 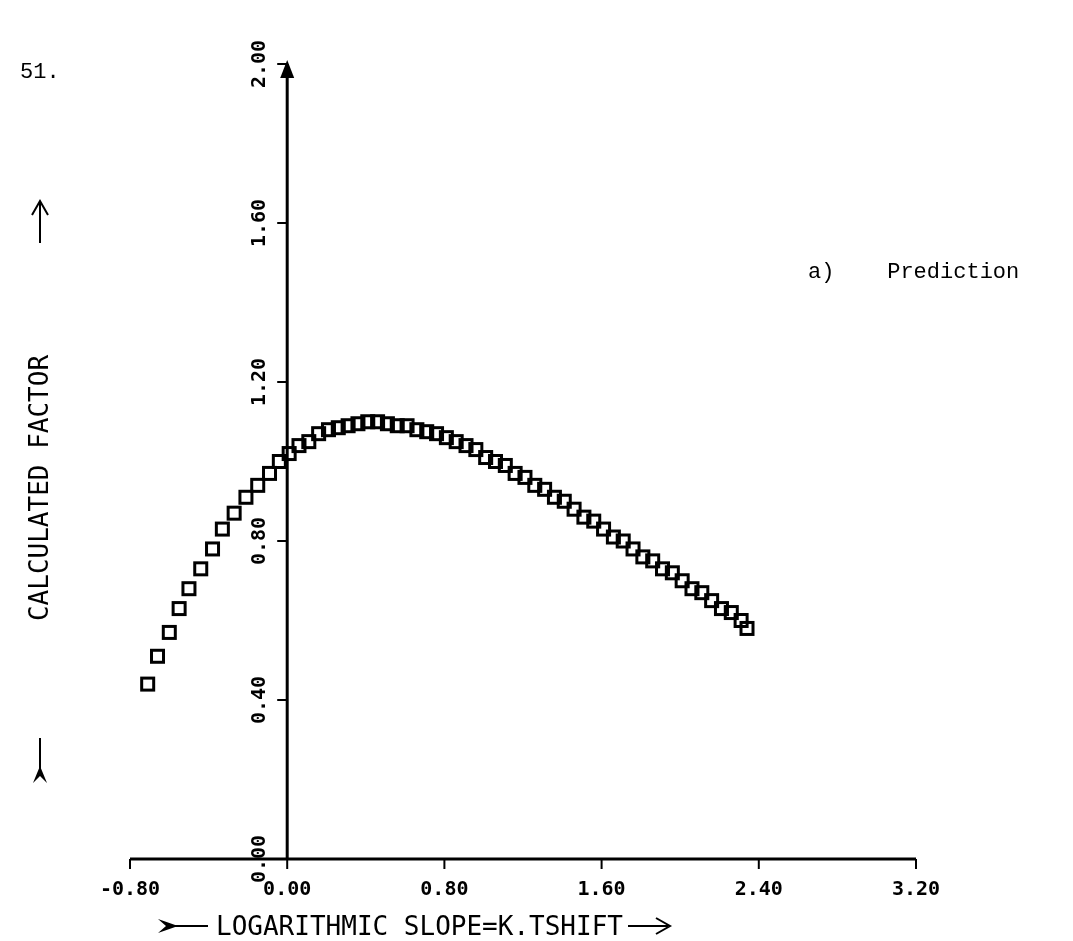 What do you see at coordinates (258, 223) in the screenshot?
I see `y-tick-label: 1.60` at bounding box center [258, 223].